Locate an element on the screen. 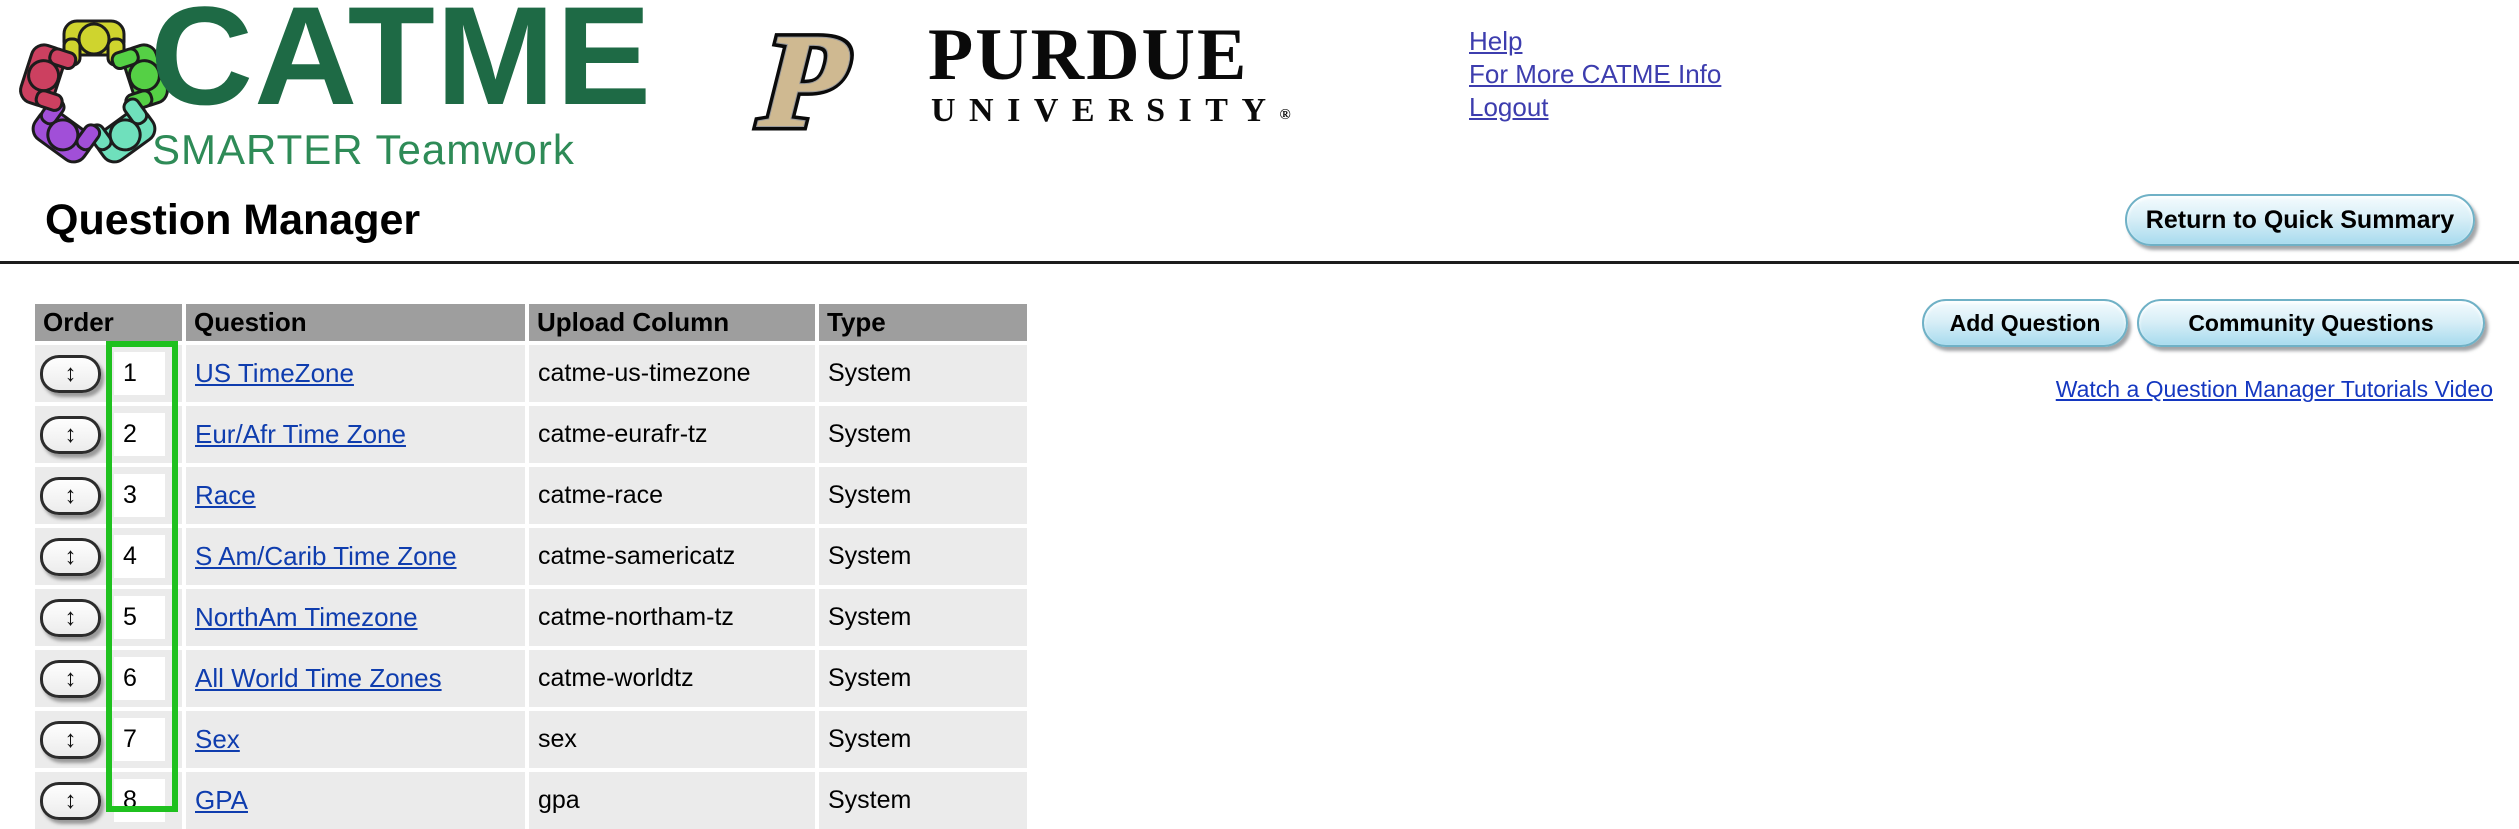 This screenshot has width=2519, height=829. registered-mark: ® is located at coordinates (1285, 115).